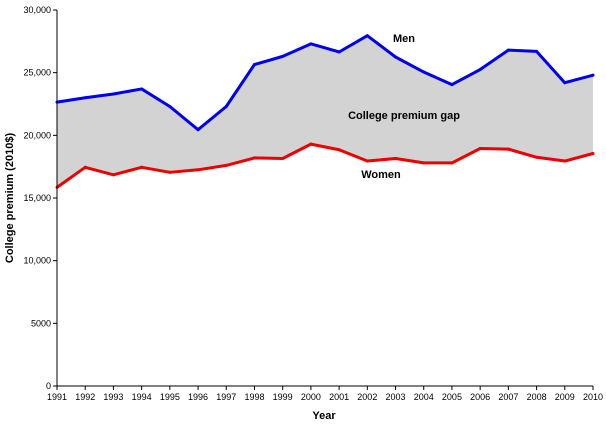 The height and width of the screenshot is (426, 606). Describe the element at coordinates (113, 397) in the screenshot. I see `x-tick-label: 1993` at that location.